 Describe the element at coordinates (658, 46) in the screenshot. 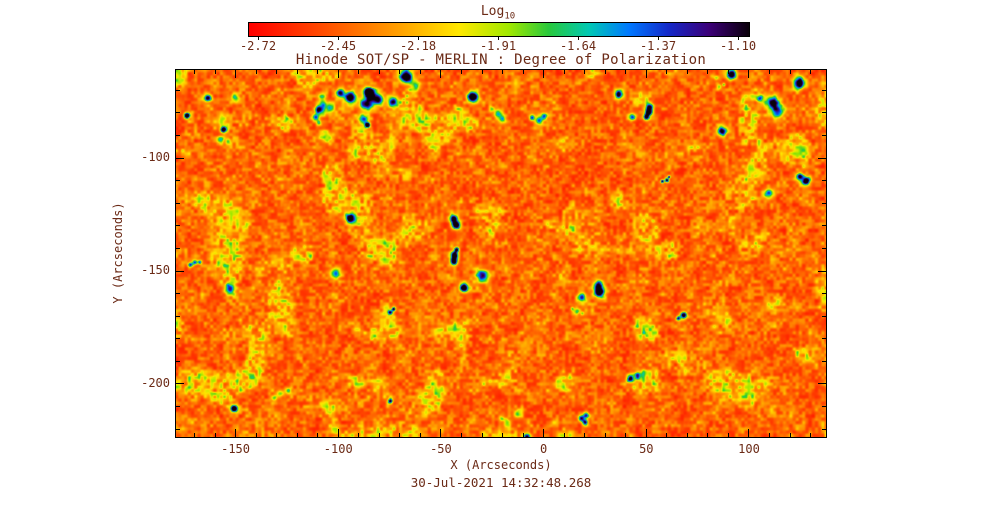

I see `colorbar-tick-label: -1.37` at that location.